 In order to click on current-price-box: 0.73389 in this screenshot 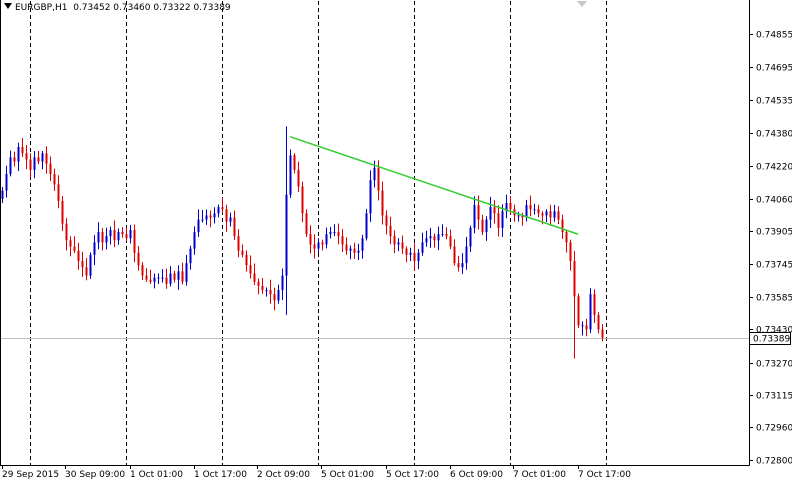, I will do `click(770, 338)`.